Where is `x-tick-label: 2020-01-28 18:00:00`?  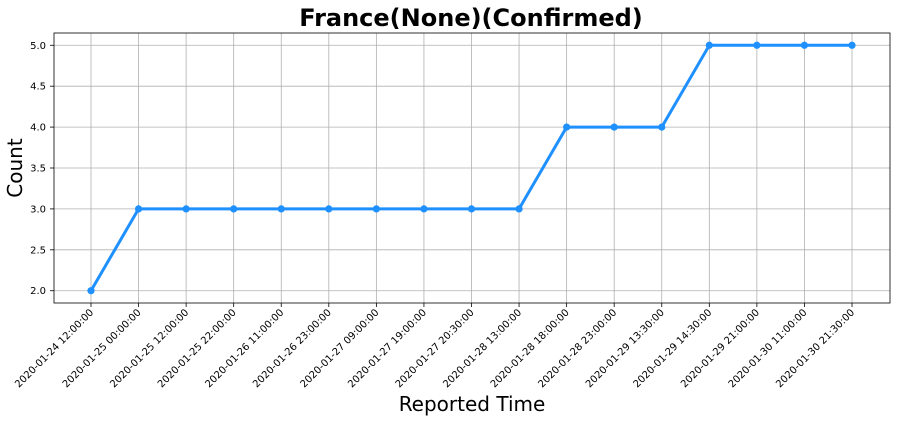
x-tick-label: 2020-01-28 18:00:00 is located at coordinates (530, 348).